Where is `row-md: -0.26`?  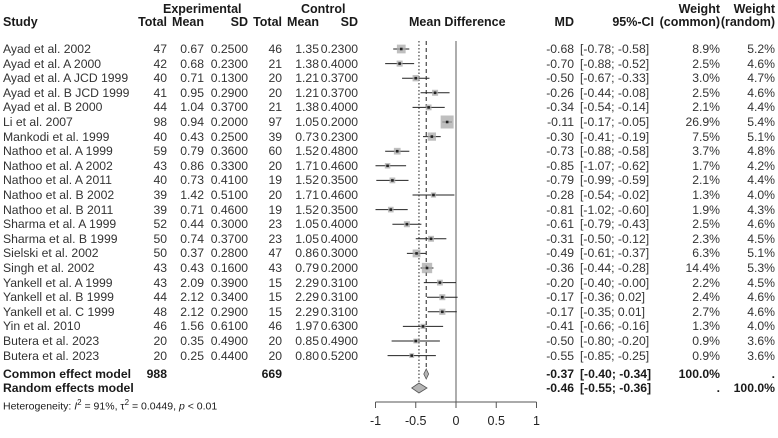
row-md: -0.26 is located at coordinates (560, 92).